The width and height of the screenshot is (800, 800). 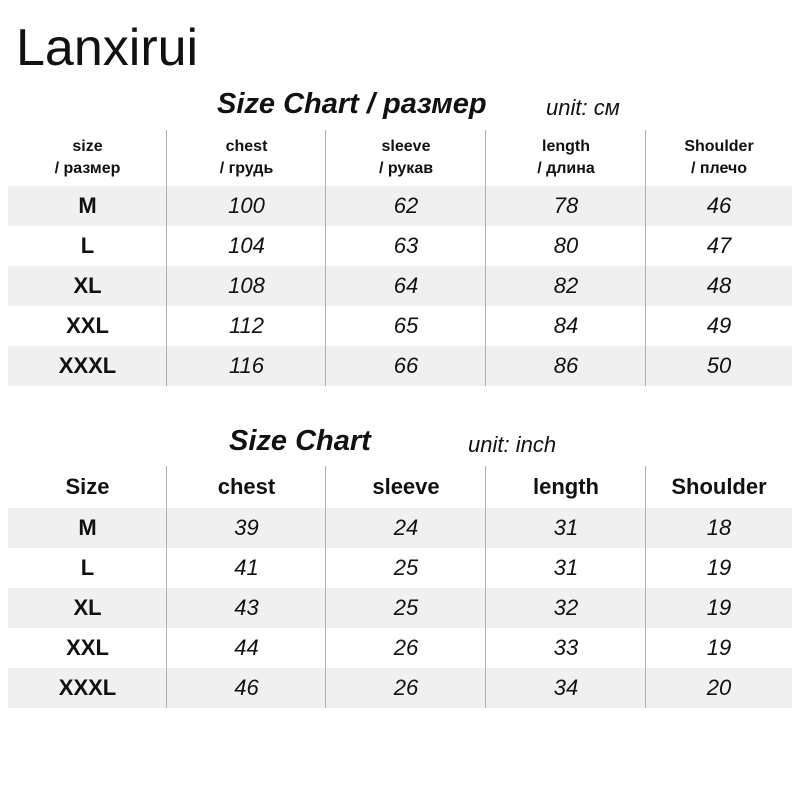 I want to click on shoulder-cell: 46, so click(x=719, y=205).